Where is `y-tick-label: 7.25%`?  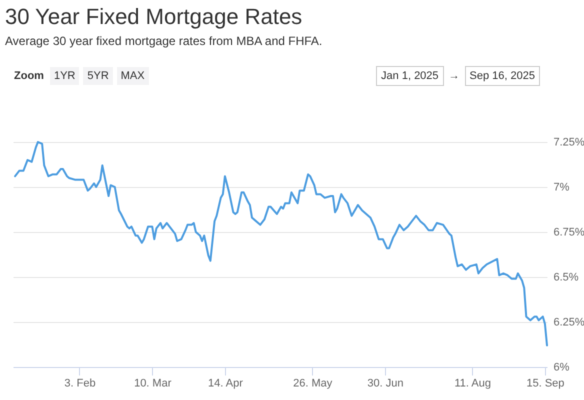
y-tick-label: 7.25% is located at coordinates (569, 142).